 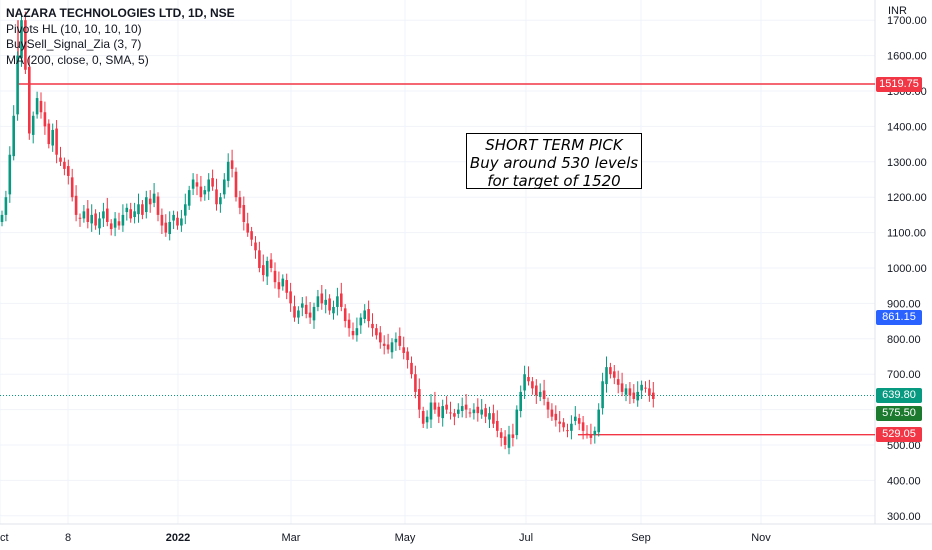 What do you see at coordinates (526, 538) in the screenshot?
I see `time-tick-label: Jul` at bounding box center [526, 538].